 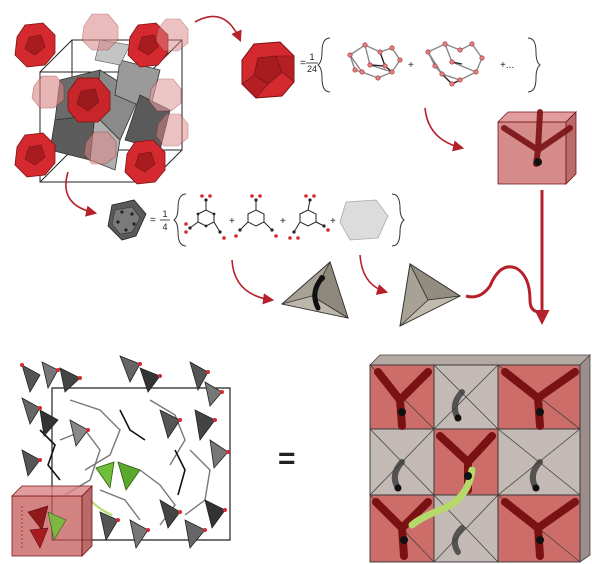 I want to click on equation-middle-equals: =, so click(x=153, y=220).